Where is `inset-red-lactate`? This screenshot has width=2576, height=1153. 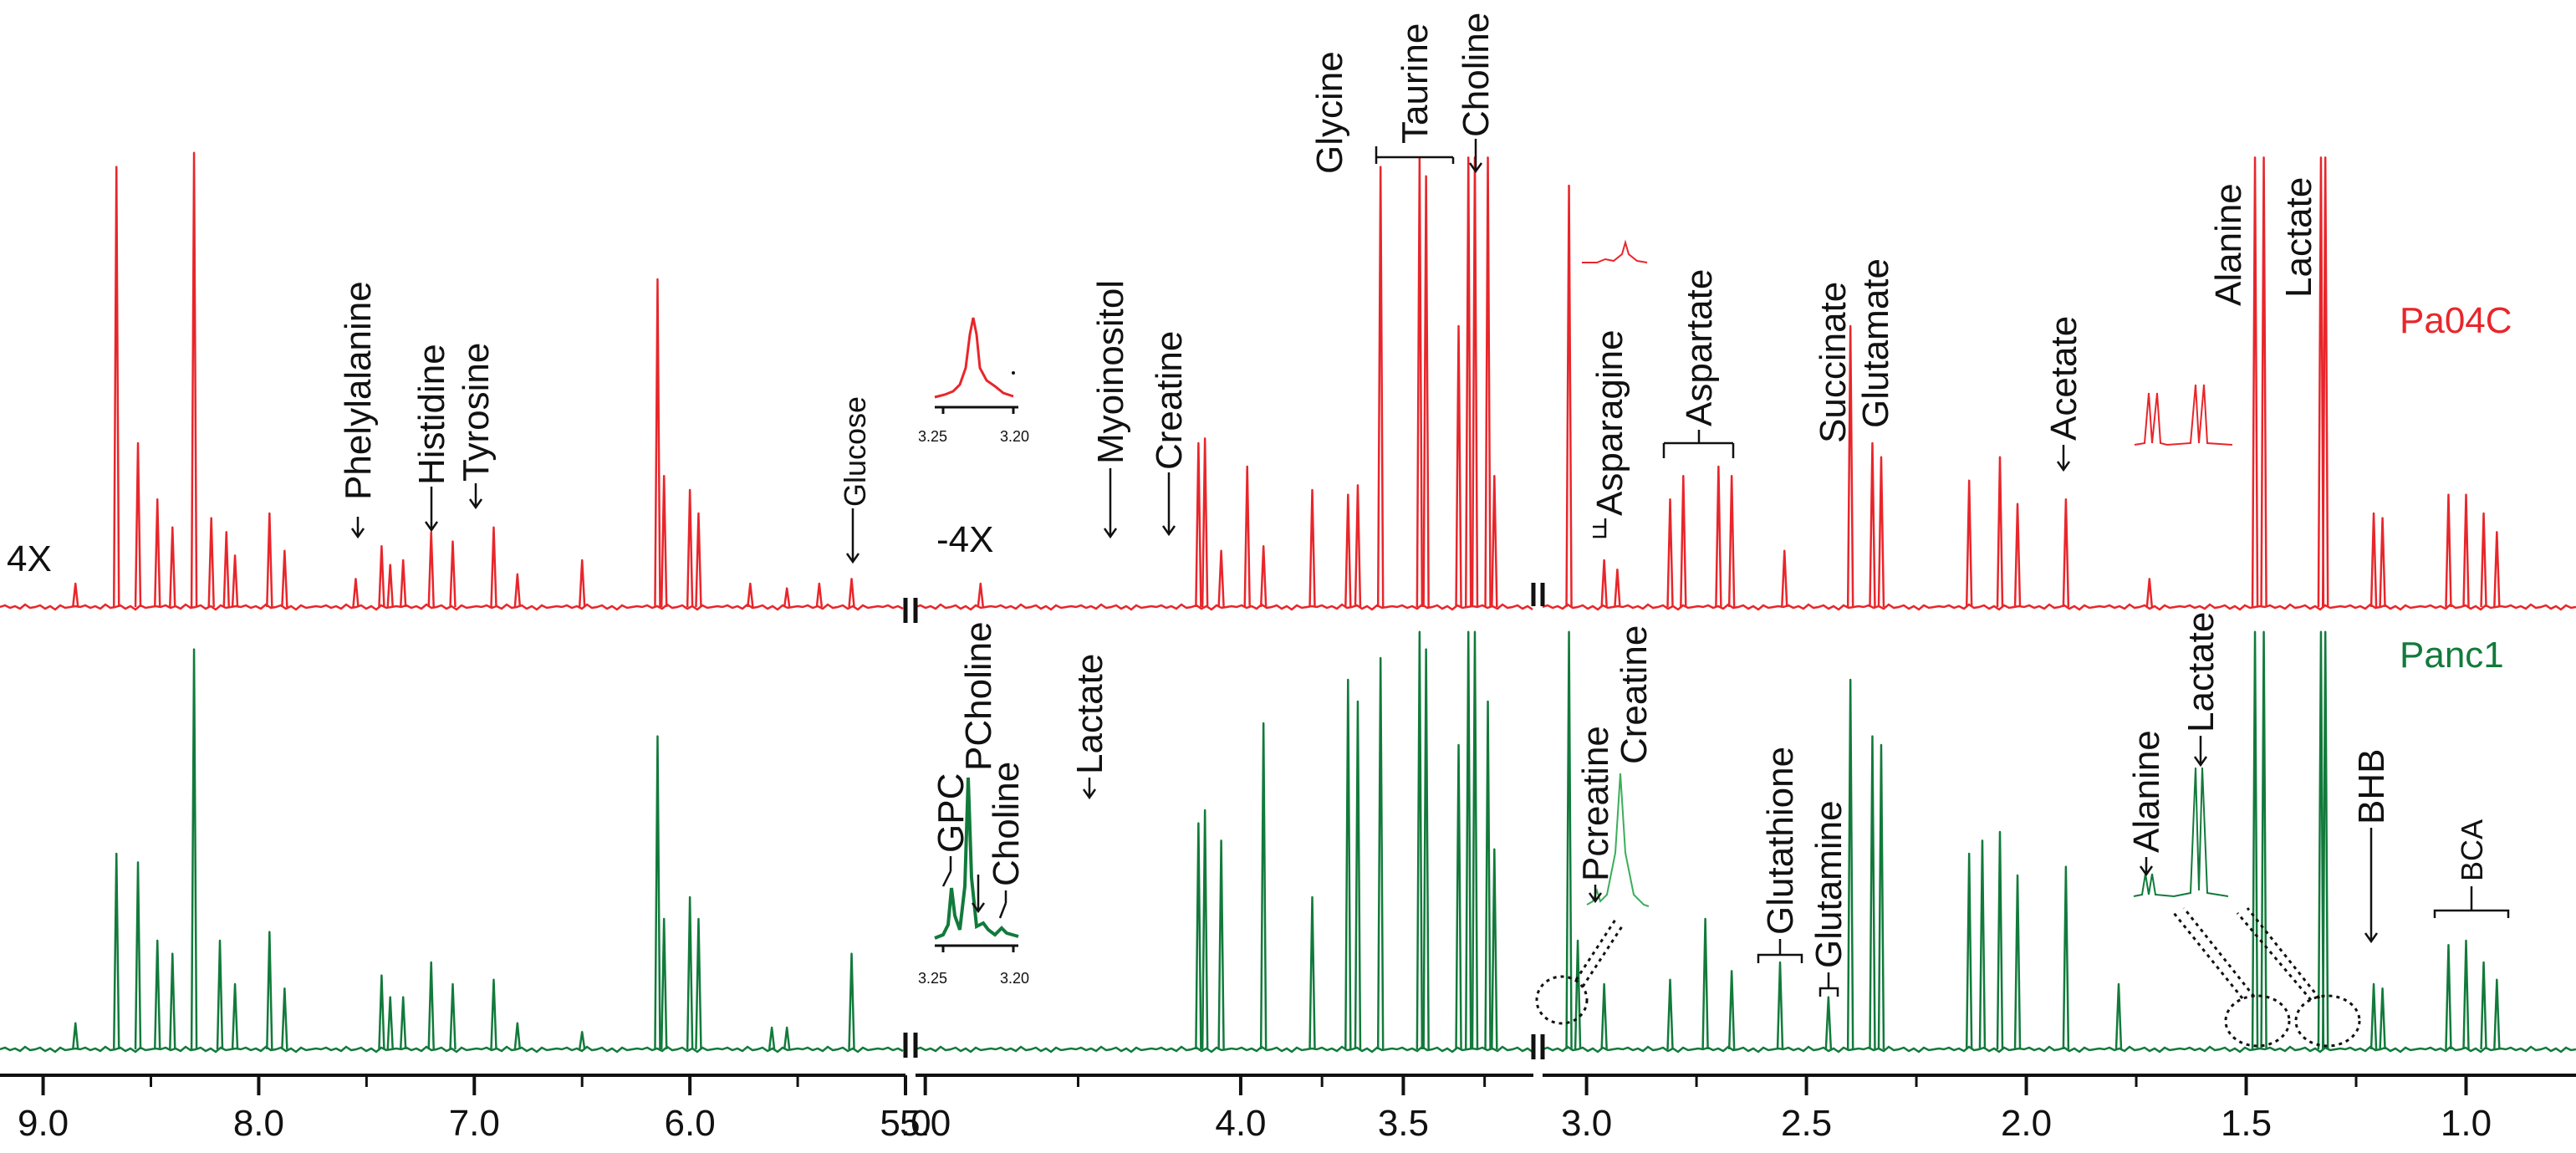 inset-red-lactate is located at coordinates (2183, 415).